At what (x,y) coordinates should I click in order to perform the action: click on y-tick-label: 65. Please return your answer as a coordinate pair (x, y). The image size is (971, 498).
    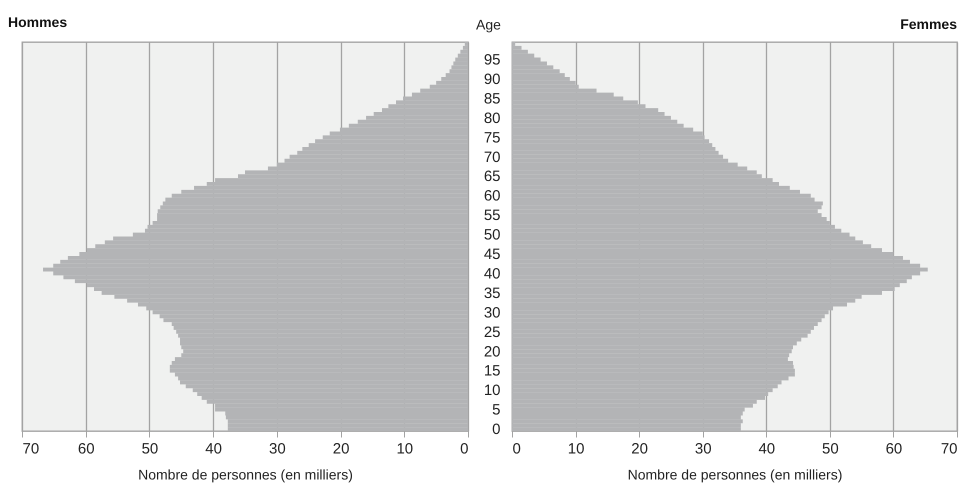
    Looking at the image, I should click on (492, 177).